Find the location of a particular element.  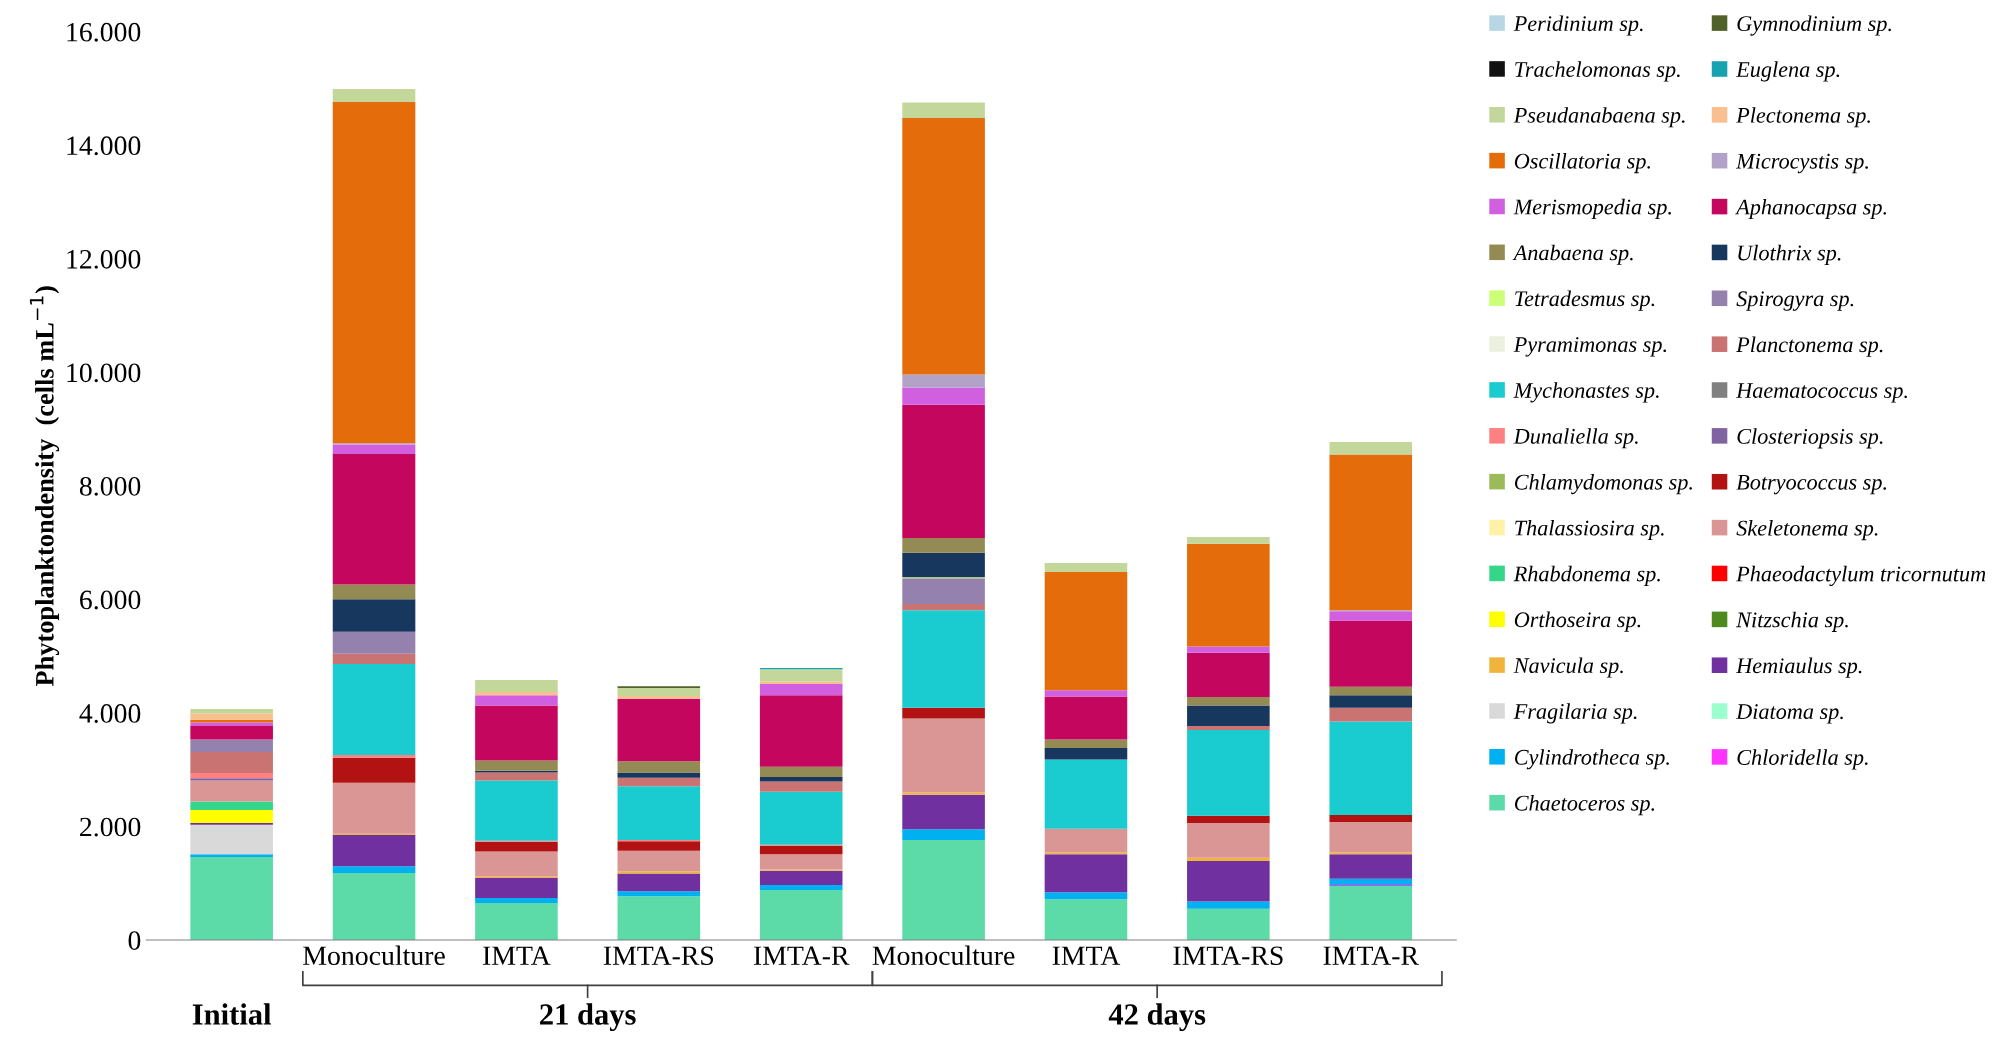

text: 42 days is located at coordinates (1157, 1017).